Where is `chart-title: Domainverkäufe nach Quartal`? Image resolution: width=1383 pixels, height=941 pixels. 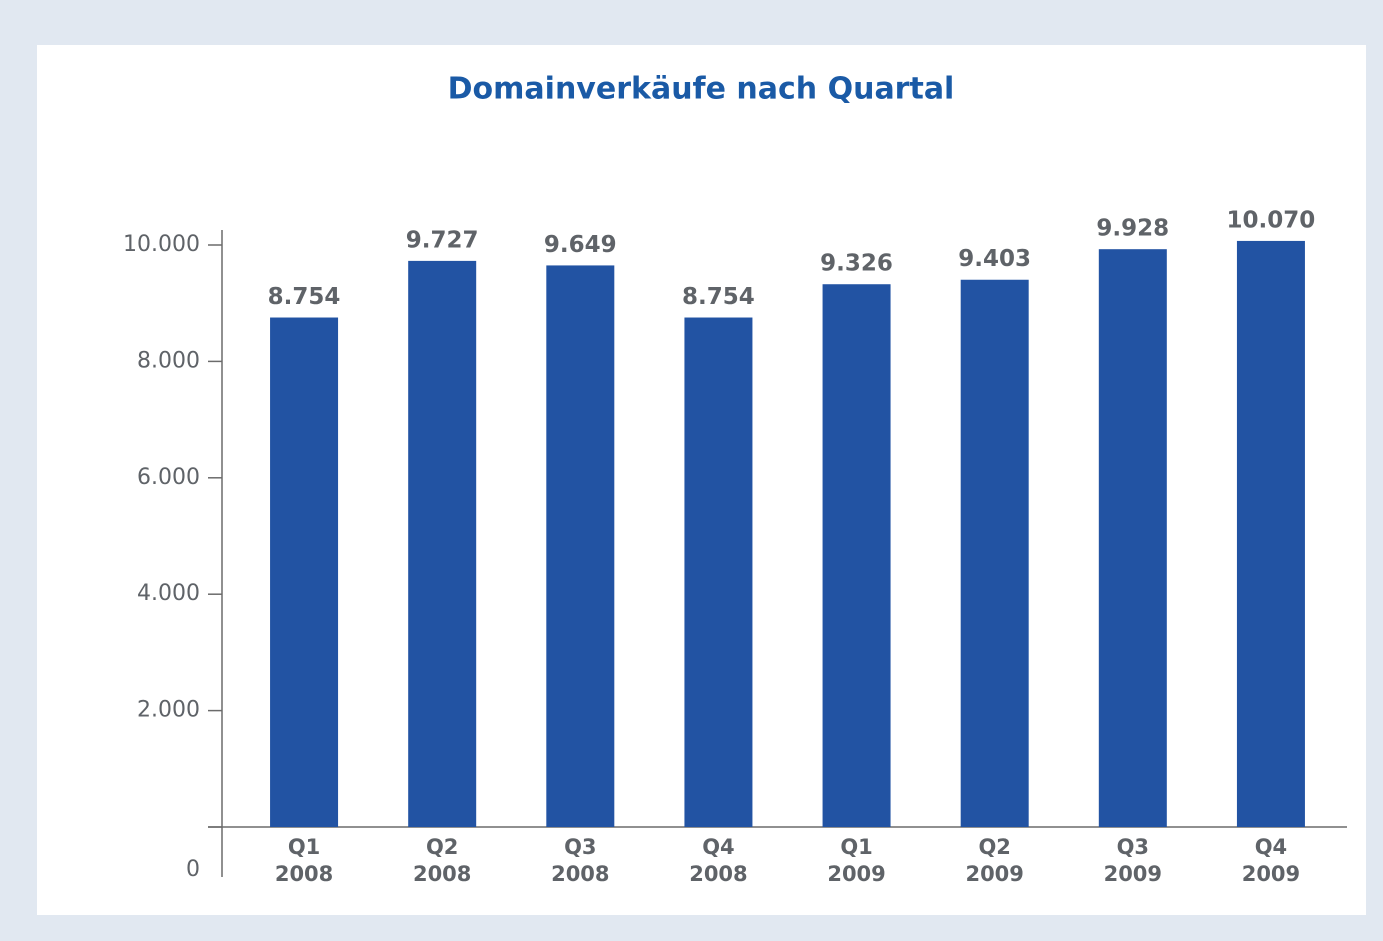
chart-title: Domainverkäufe nach Quartal is located at coordinates (701, 89).